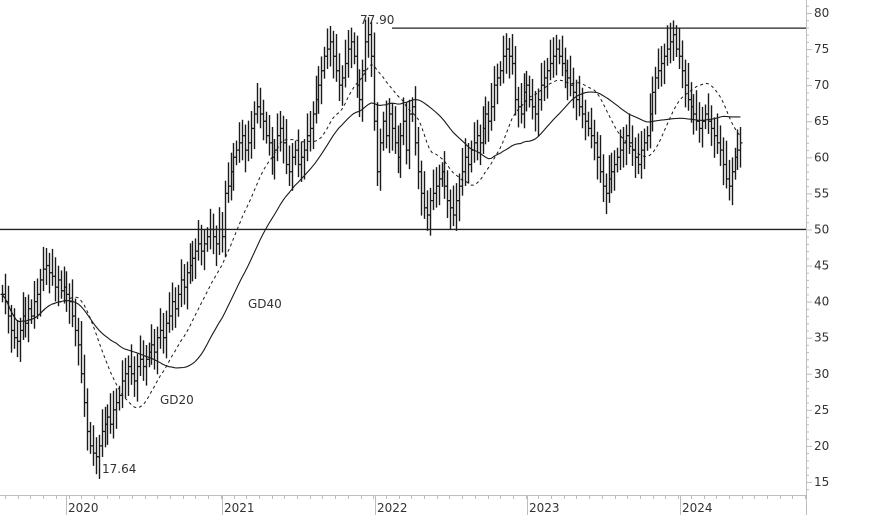  Describe the element at coordinates (821, 157) in the screenshot. I see `y-tick-label: 60` at that location.